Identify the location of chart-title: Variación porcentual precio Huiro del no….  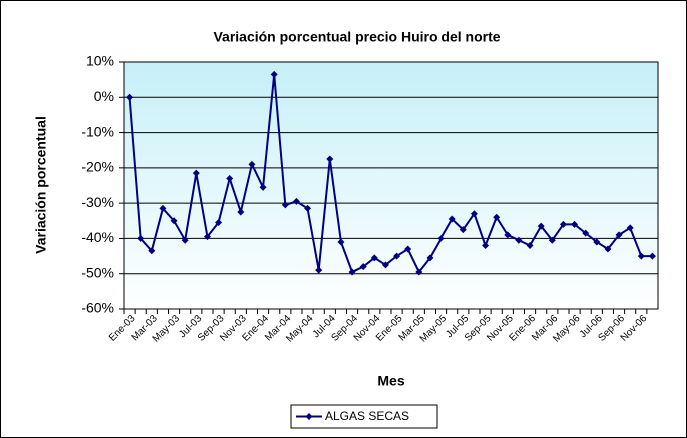
(356, 37).